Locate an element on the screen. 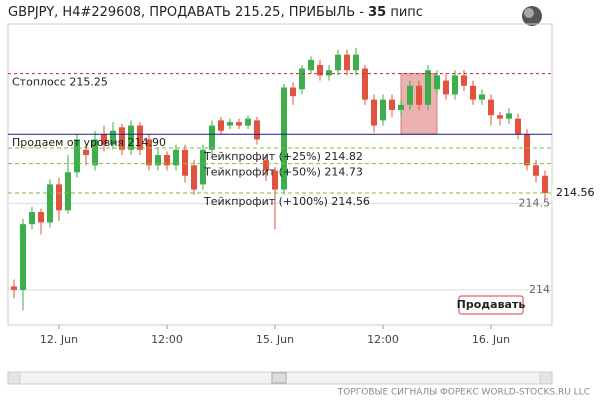 Image resolution: width=600 pixels, height=404 pixels. y-tick-label: 214.5 is located at coordinates (535, 202).